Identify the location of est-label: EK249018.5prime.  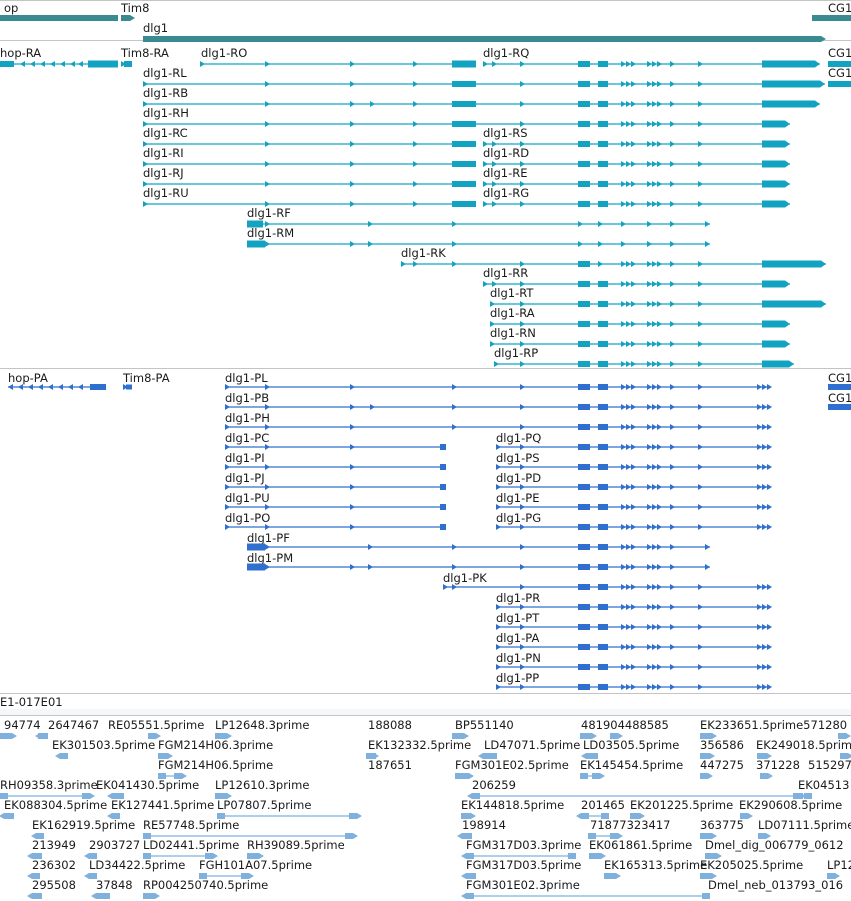
(803, 745).